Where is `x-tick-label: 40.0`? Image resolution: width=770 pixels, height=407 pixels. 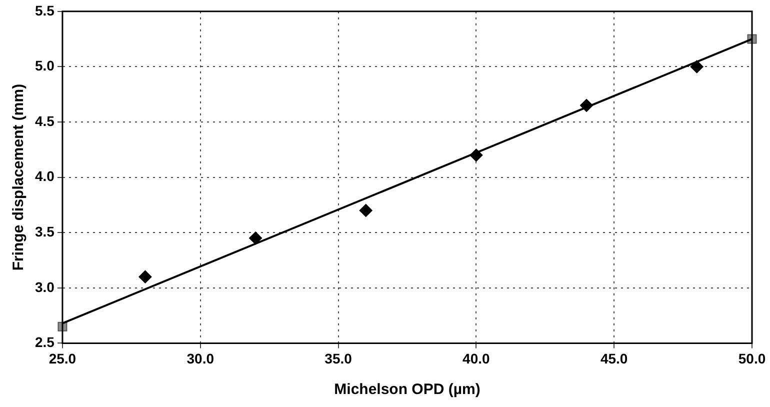
x-tick-label: 40.0 is located at coordinates (476, 358).